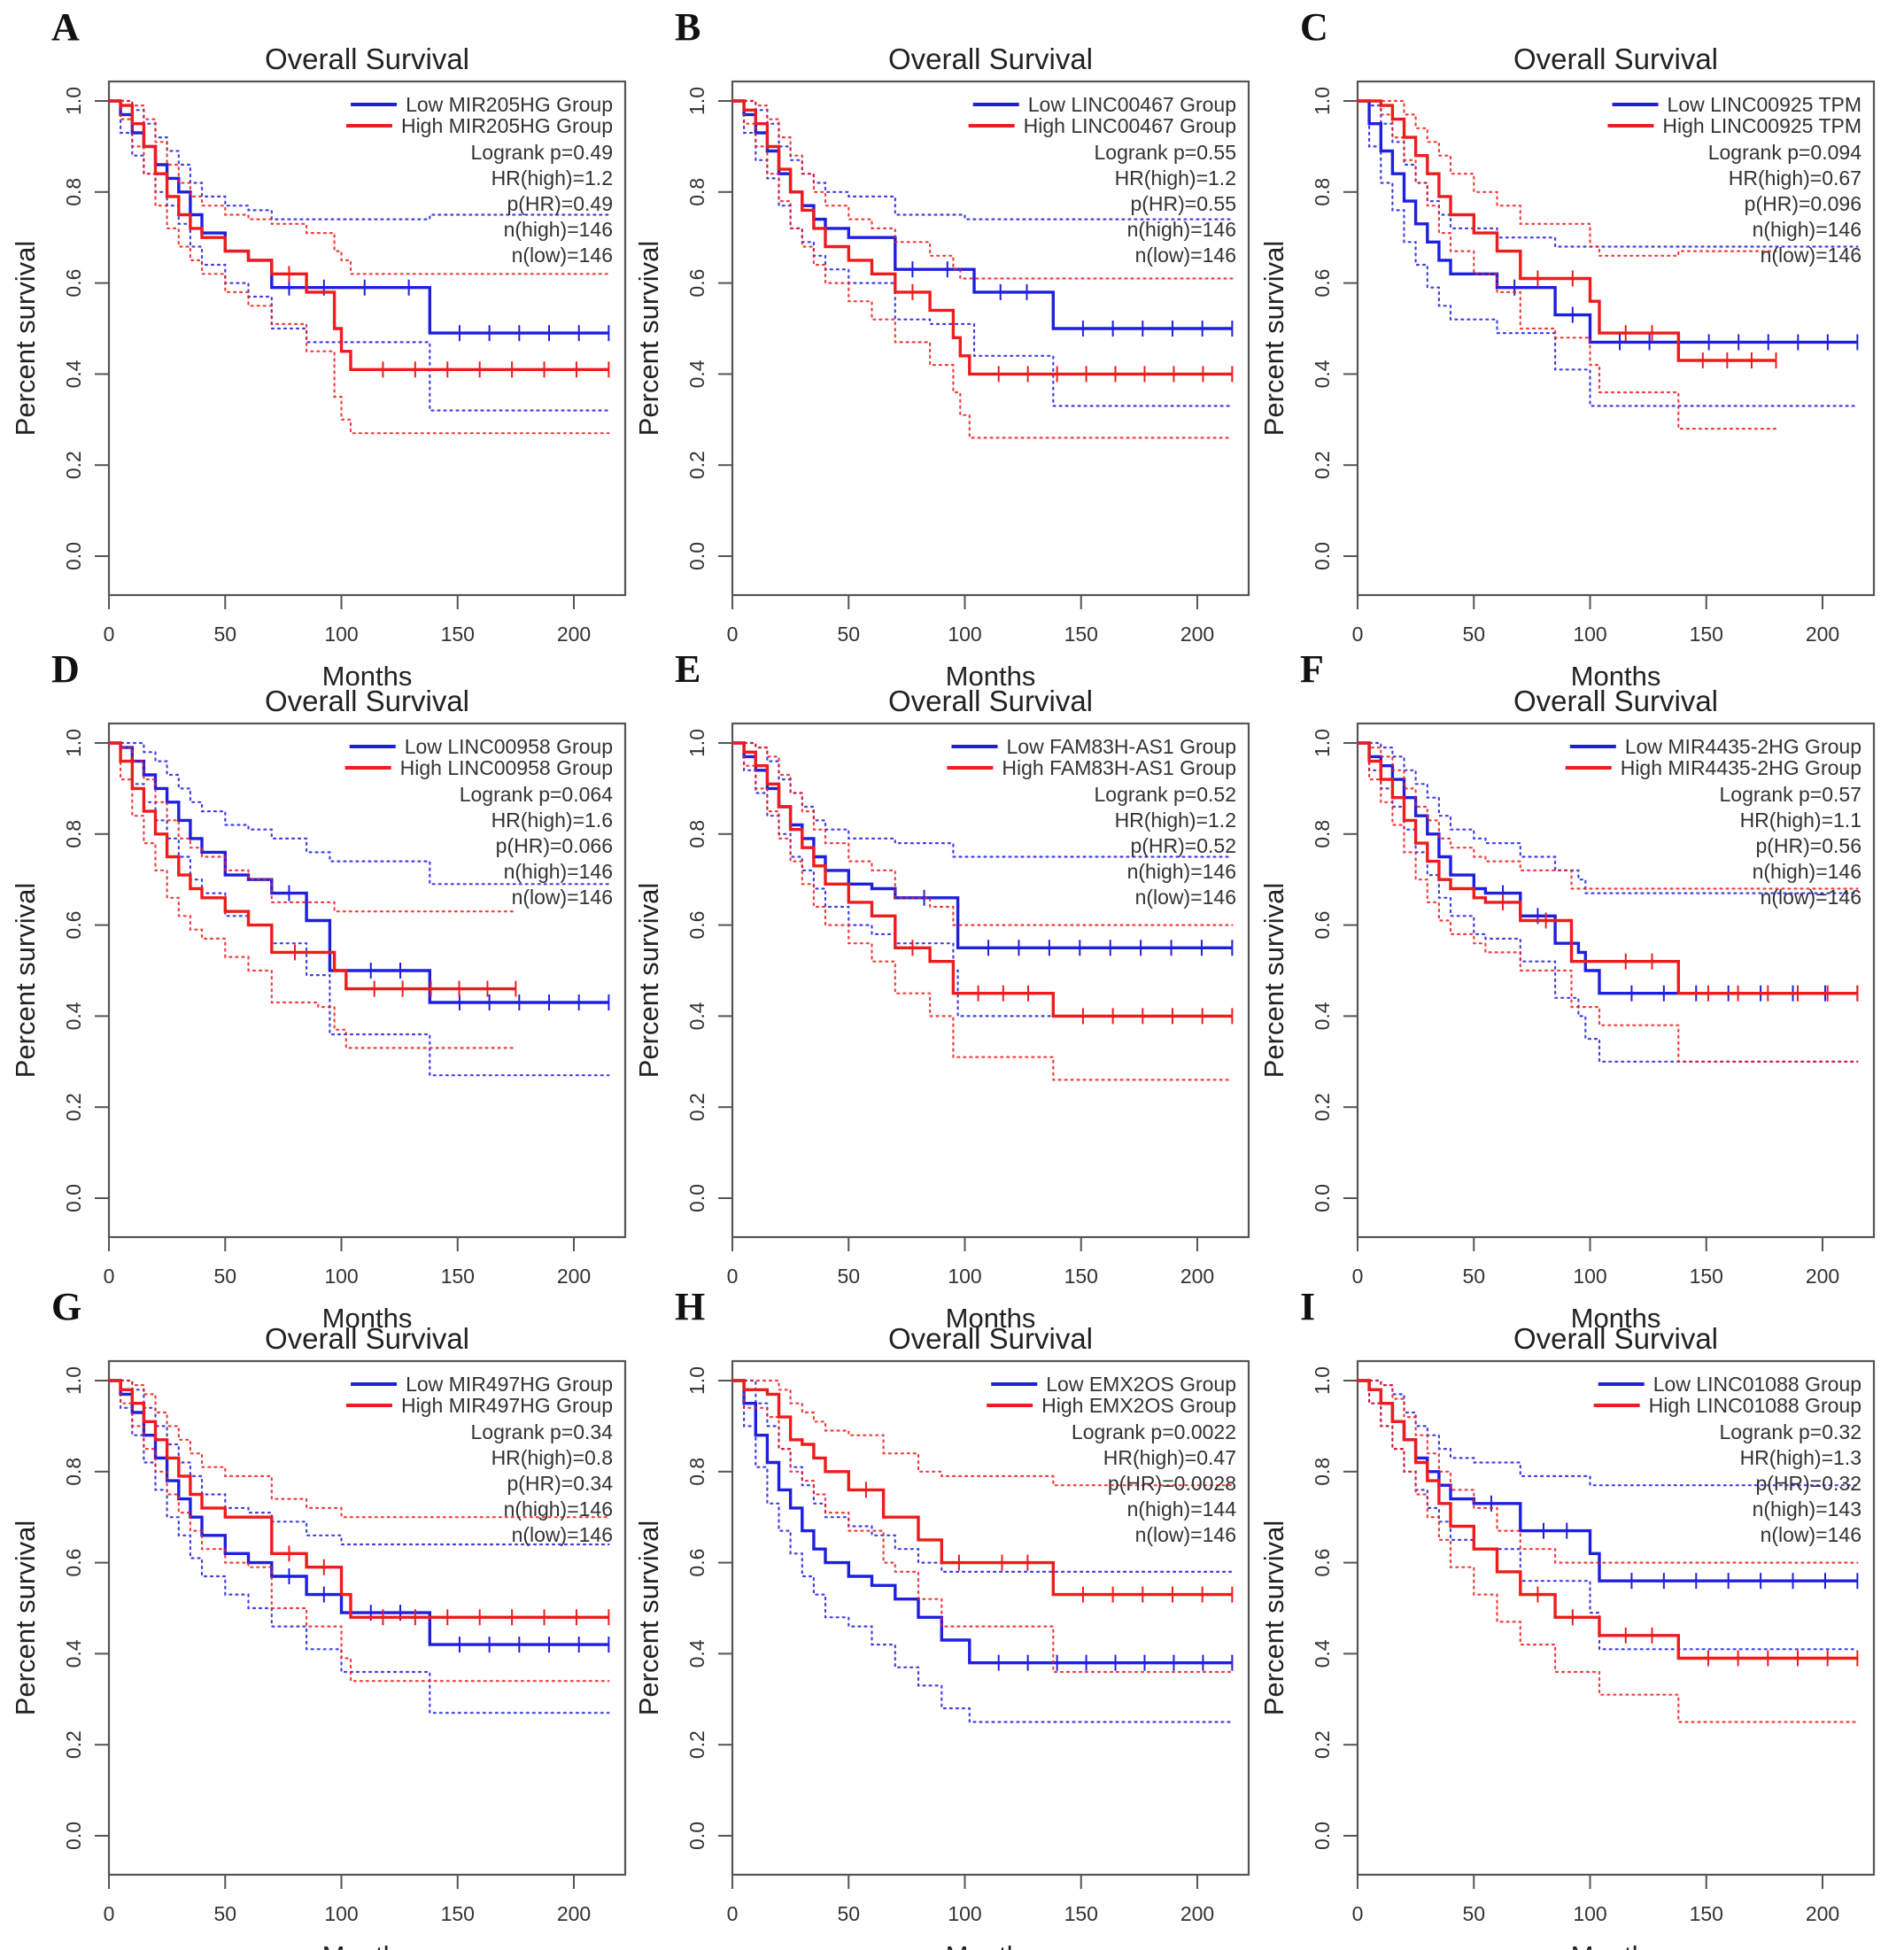 The image size is (1904, 1950). What do you see at coordinates (1312, 669) in the screenshot?
I see `panel-letter: F` at bounding box center [1312, 669].